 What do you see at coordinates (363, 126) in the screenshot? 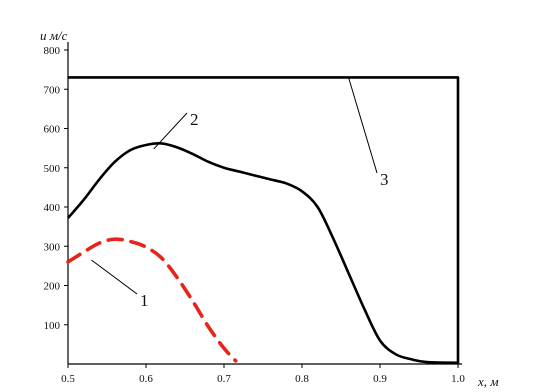
I see `series-3-leader` at bounding box center [363, 126].